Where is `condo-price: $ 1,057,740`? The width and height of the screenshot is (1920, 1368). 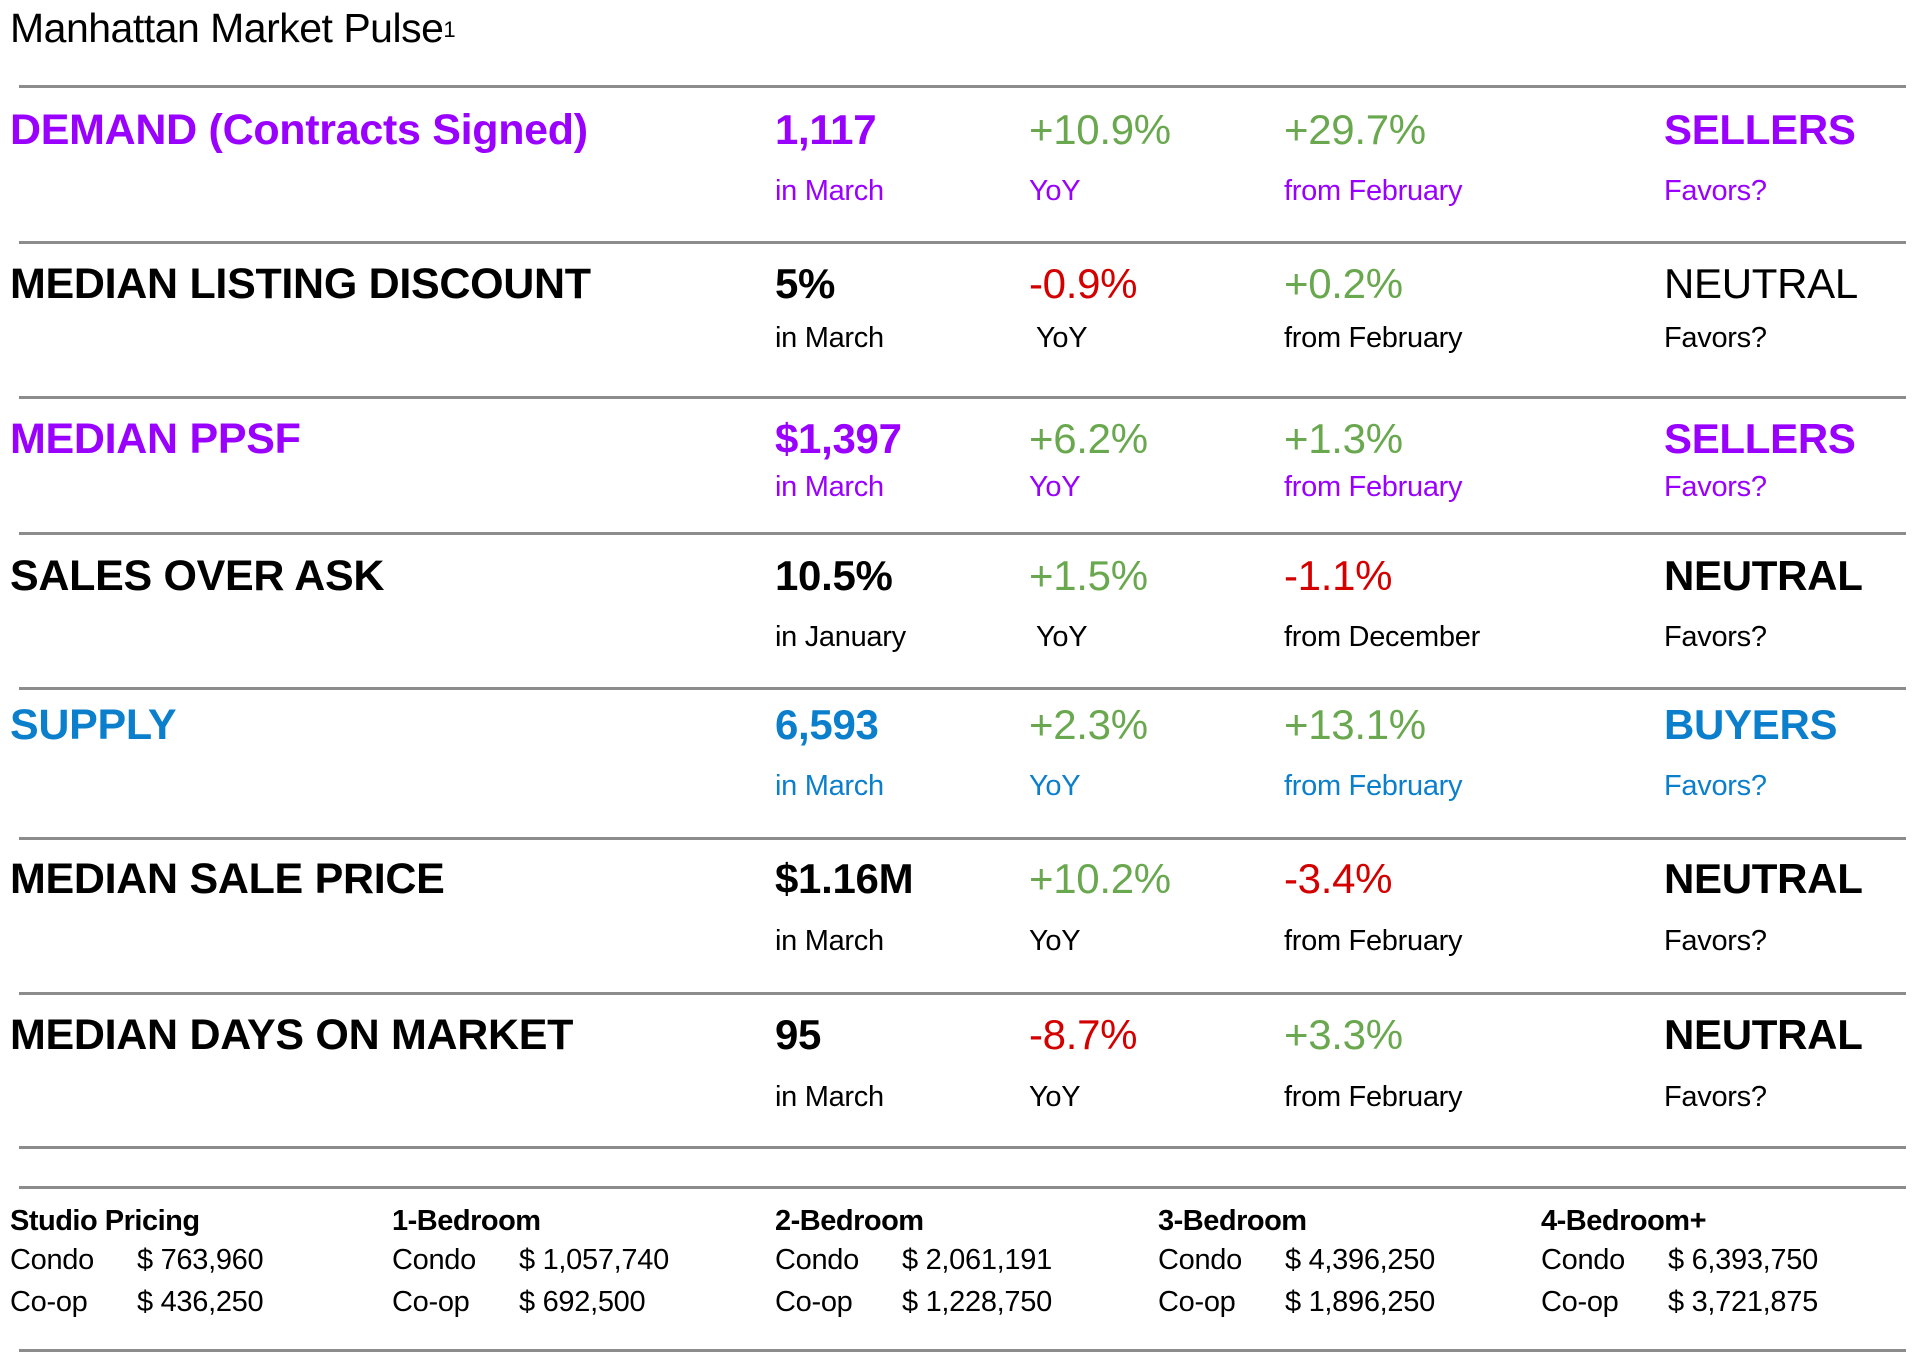
condo-price: $ 1,057,740 is located at coordinates (594, 1260).